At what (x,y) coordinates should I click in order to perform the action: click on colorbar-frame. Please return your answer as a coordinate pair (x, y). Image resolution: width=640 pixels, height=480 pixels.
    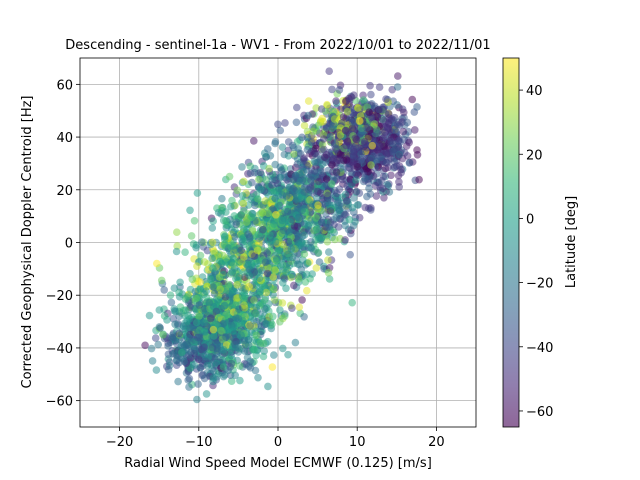
    Looking at the image, I should click on (511, 242).